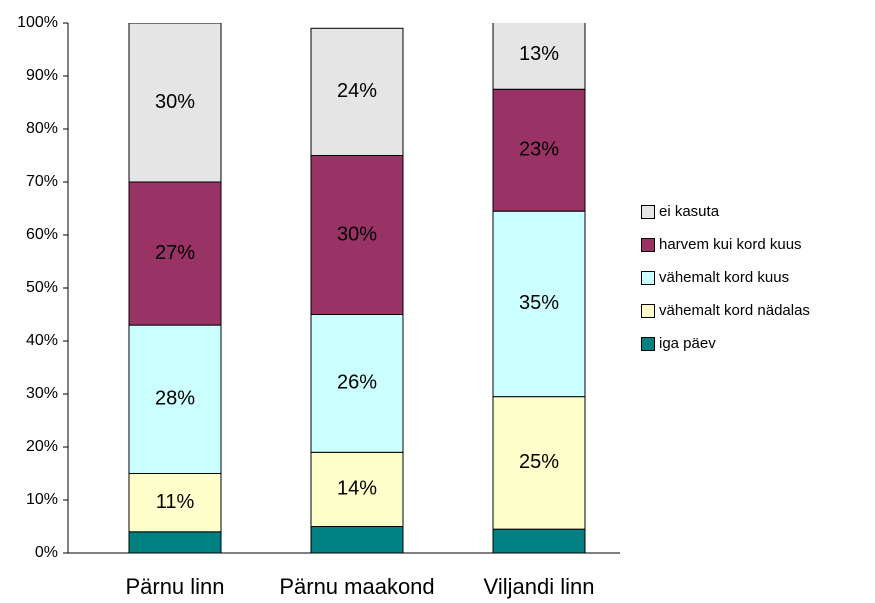  I want to click on legend-item: iga päev, so click(755, 344).